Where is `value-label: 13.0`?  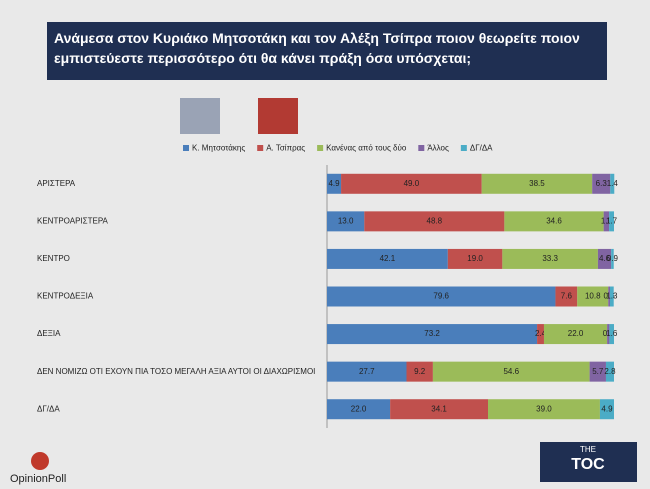 value-label: 13.0 is located at coordinates (346, 220).